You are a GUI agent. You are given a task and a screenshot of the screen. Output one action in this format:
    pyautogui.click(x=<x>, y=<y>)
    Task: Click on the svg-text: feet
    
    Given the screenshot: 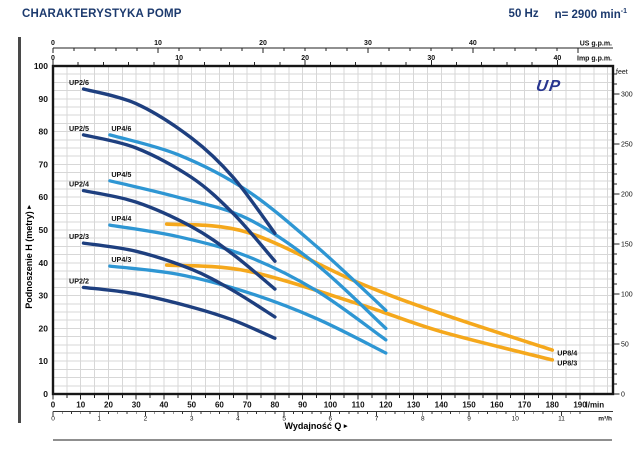 What is the action you would take?
    pyautogui.click(x=622, y=72)
    